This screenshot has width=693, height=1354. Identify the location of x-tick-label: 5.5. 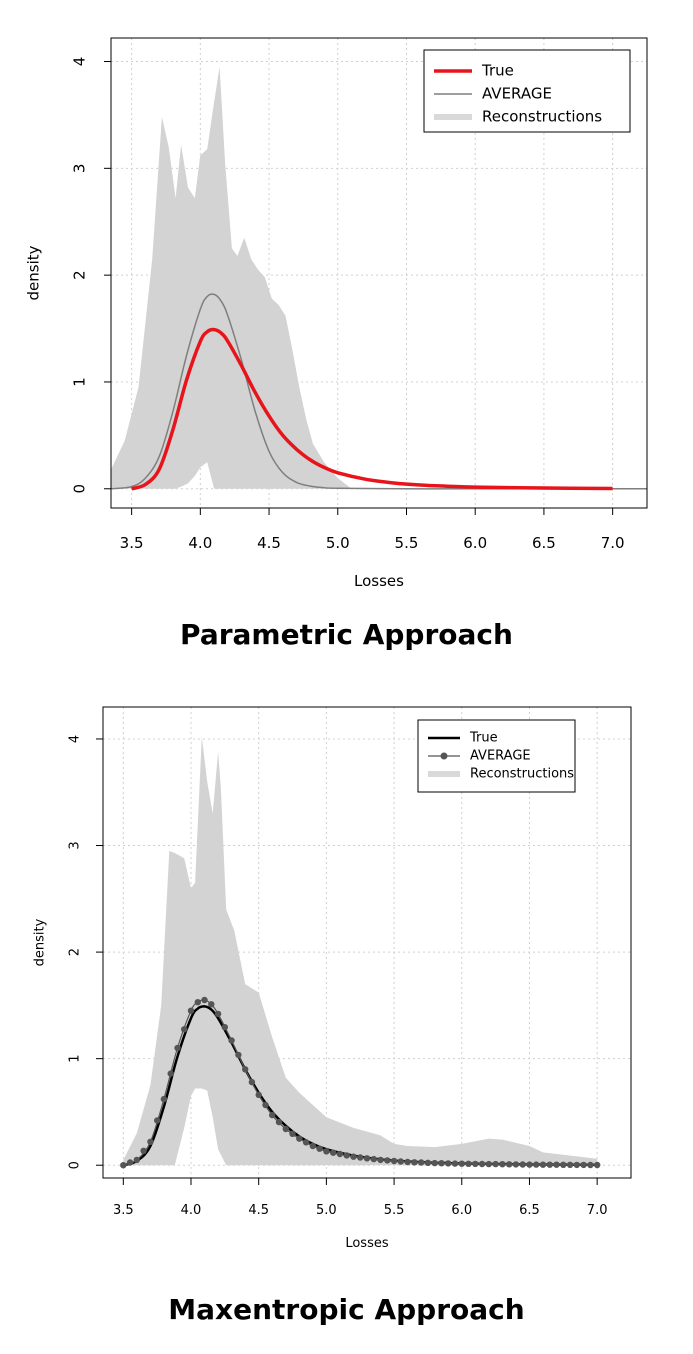
(407, 543).